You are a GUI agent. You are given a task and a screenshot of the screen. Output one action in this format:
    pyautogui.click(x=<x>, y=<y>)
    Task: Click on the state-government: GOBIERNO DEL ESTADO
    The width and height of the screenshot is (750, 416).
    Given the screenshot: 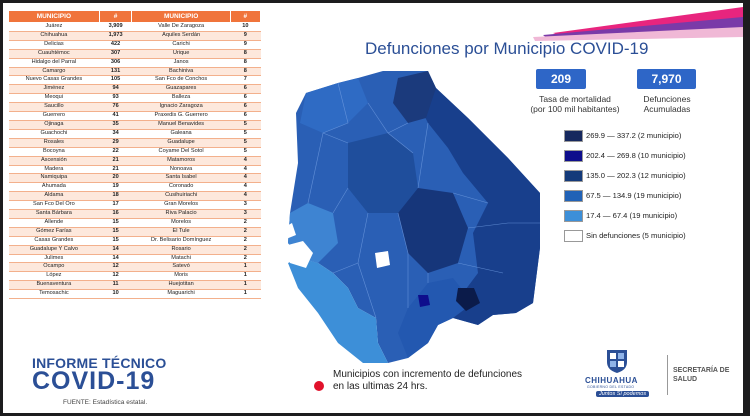 What is the action you would take?
    pyautogui.click(x=611, y=387)
    